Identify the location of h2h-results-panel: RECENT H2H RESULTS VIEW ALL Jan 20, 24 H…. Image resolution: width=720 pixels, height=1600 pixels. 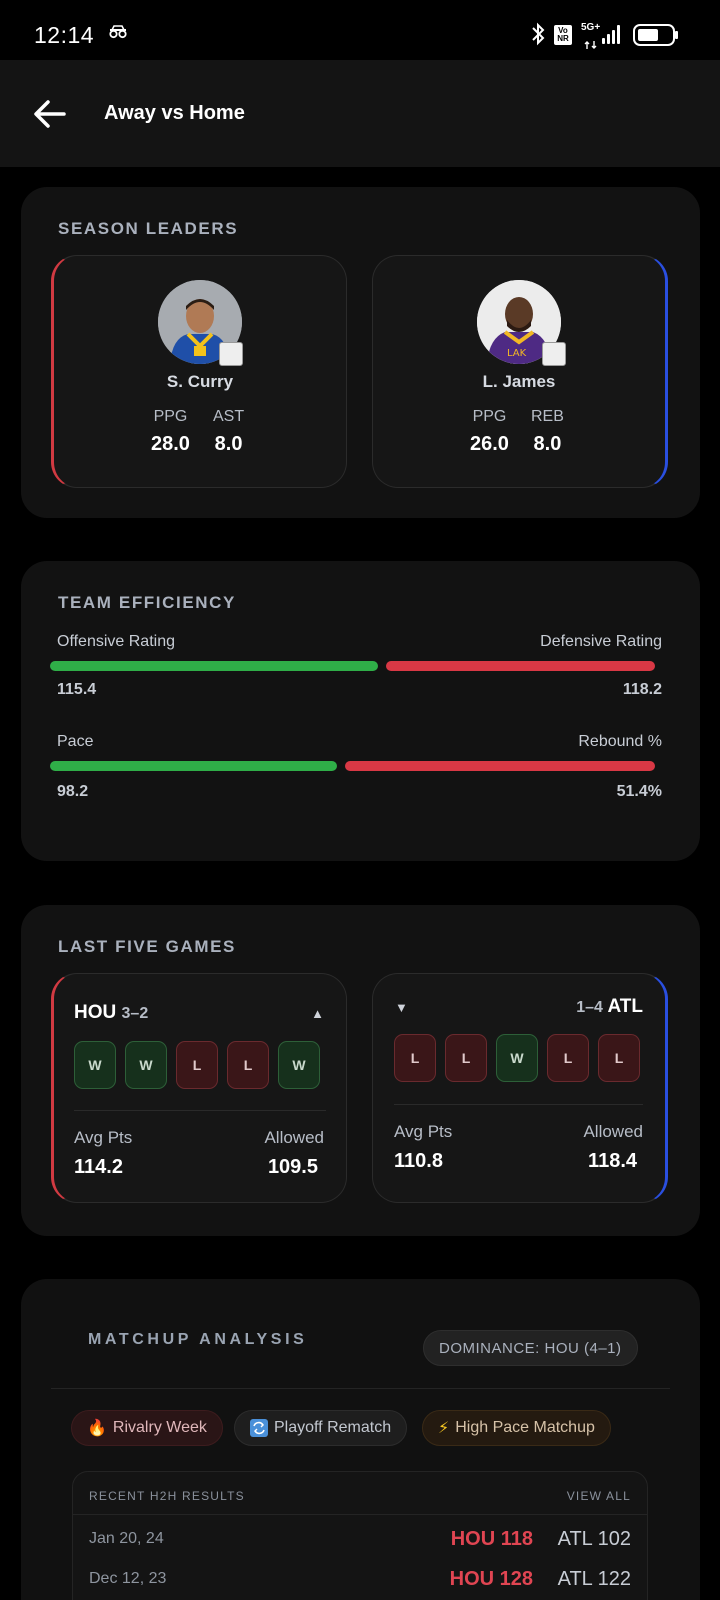
(360, 1535).